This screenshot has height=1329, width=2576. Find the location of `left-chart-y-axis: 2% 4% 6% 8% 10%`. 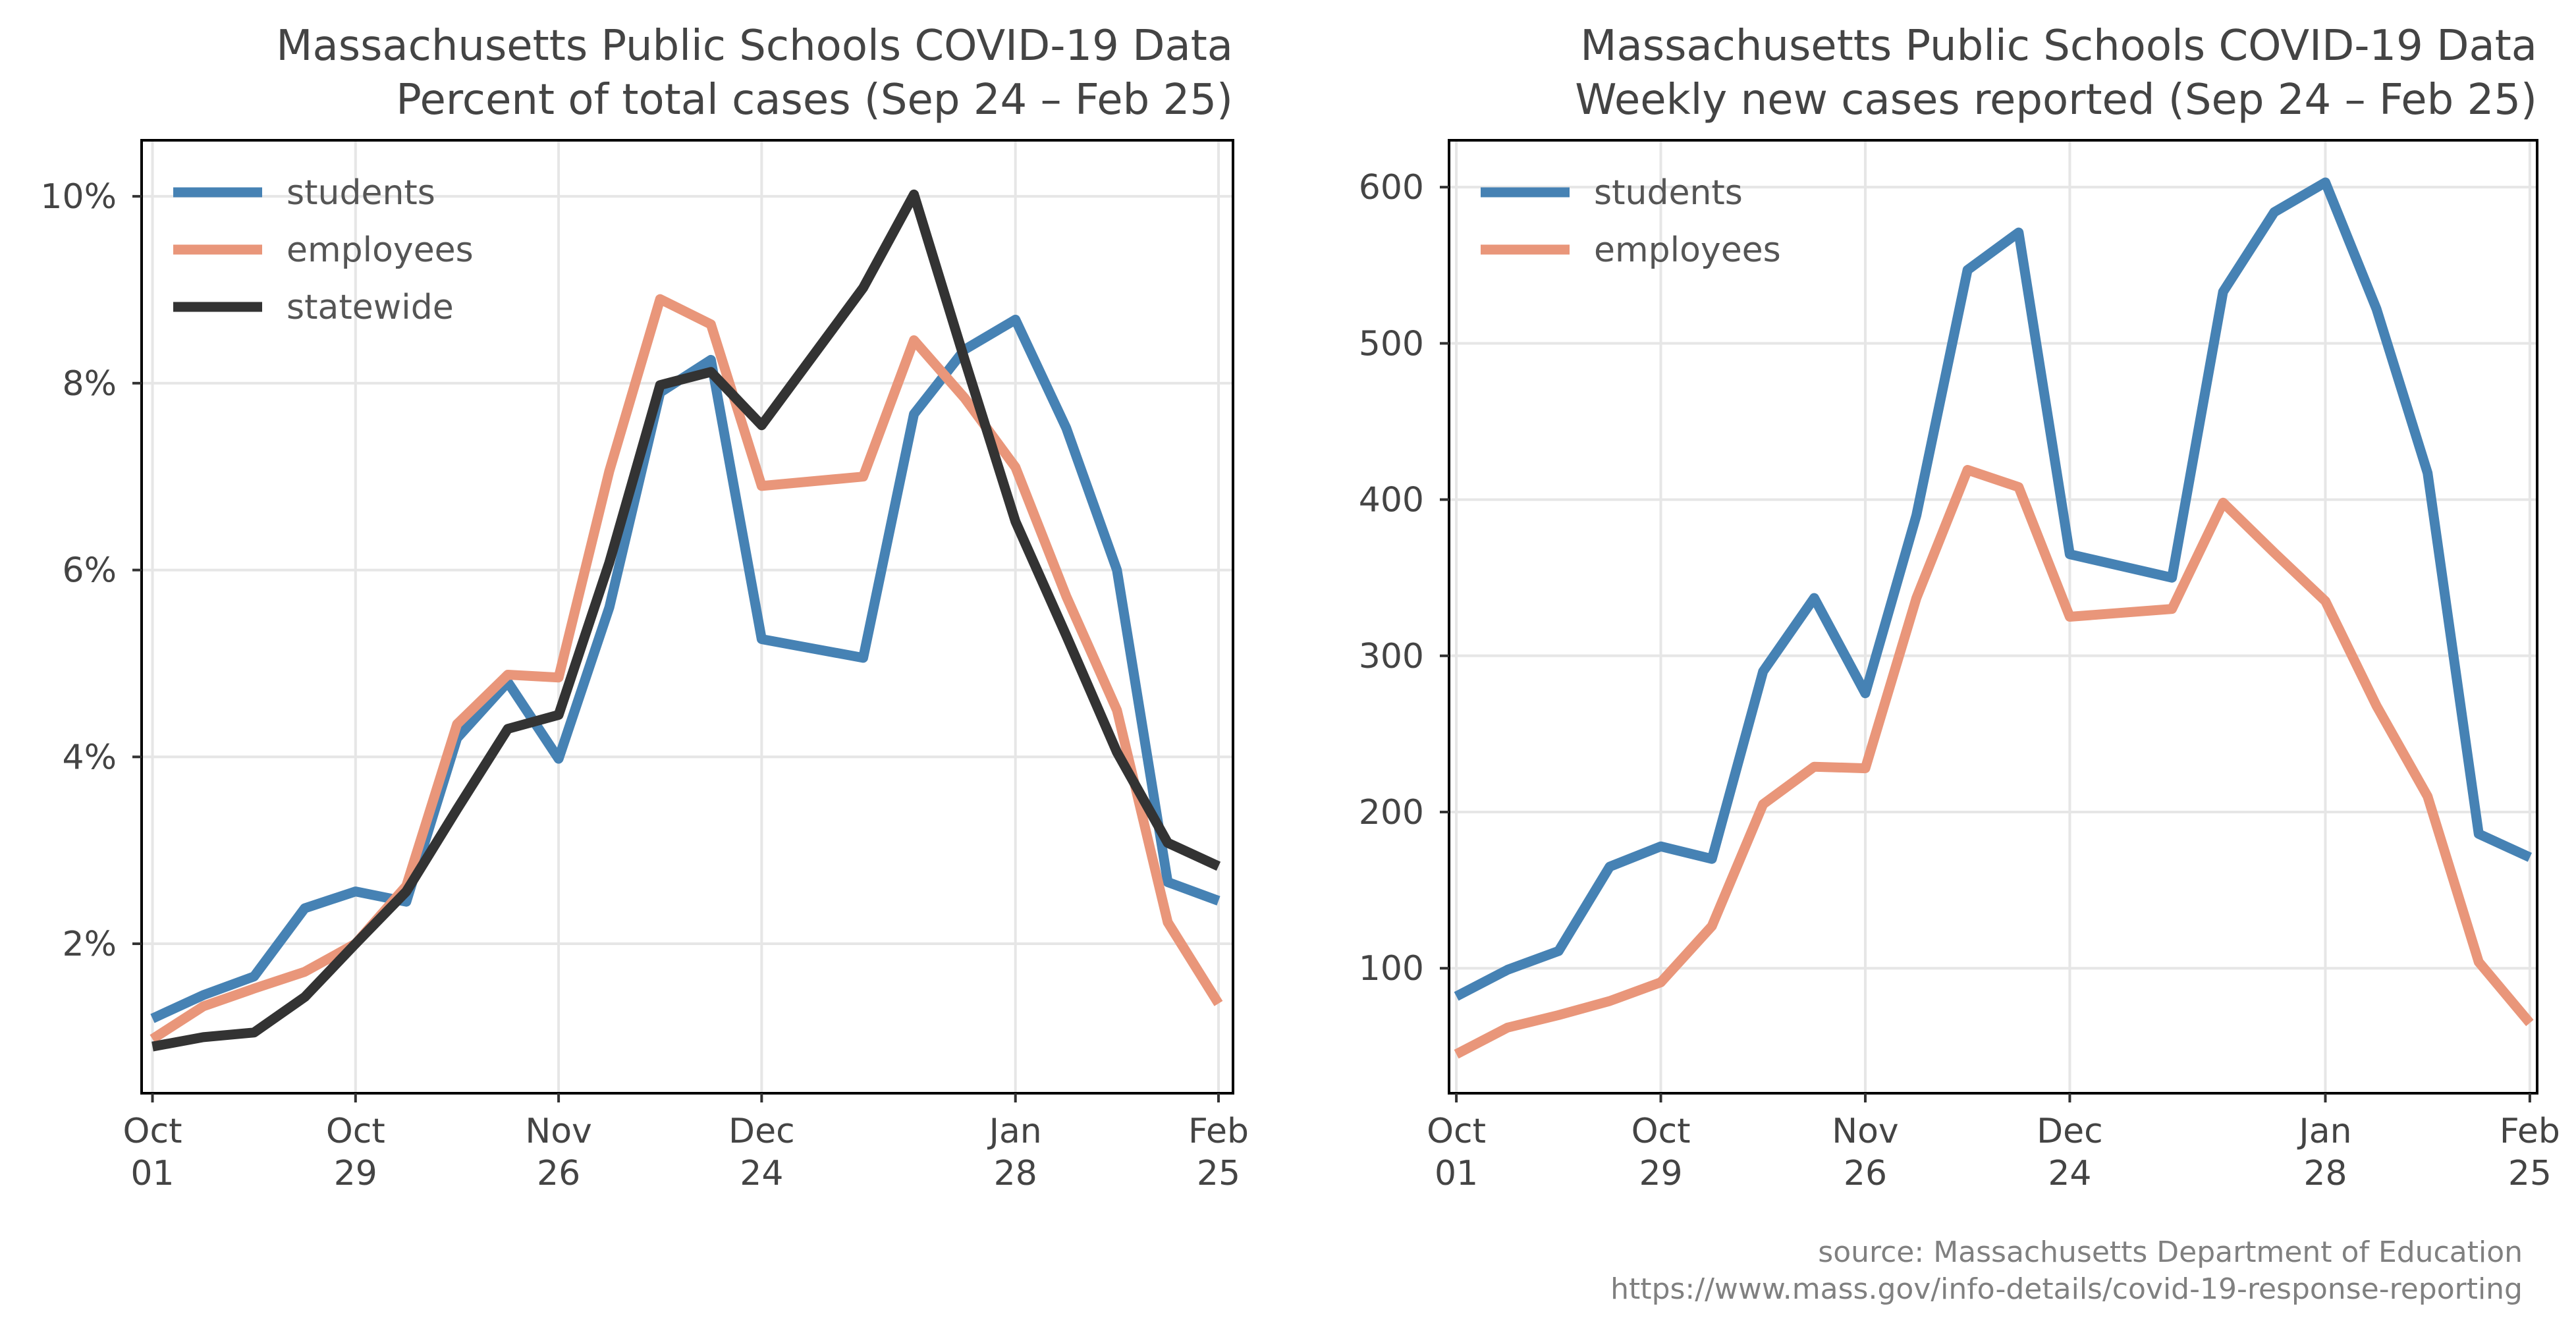

left-chart-y-axis: 2% 4% 6% 8% 10% is located at coordinates (91, 570).